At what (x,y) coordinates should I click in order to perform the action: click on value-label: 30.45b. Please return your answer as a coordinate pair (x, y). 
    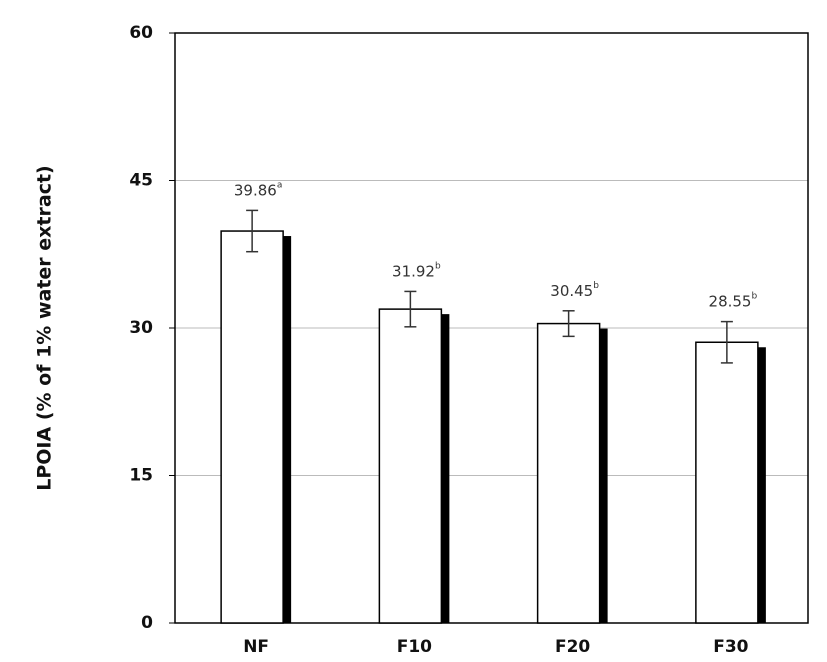
    Looking at the image, I should click on (574, 289).